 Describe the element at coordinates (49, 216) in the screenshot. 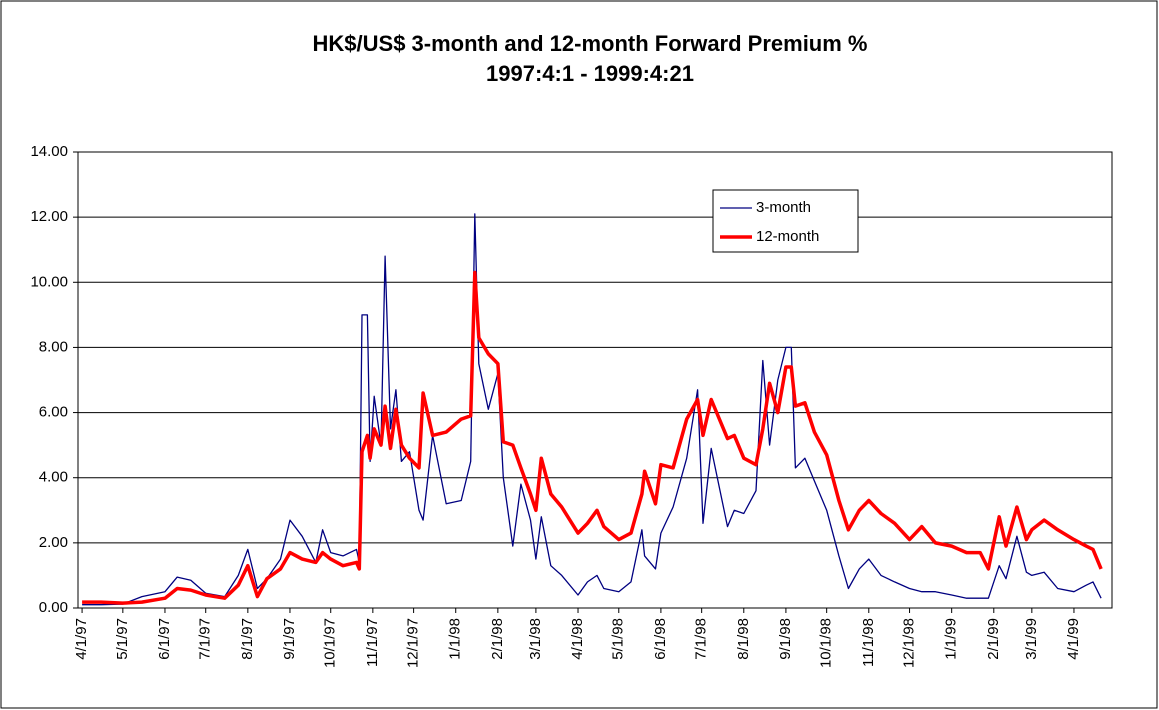

I see `y-tick-label: 12.00` at that location.